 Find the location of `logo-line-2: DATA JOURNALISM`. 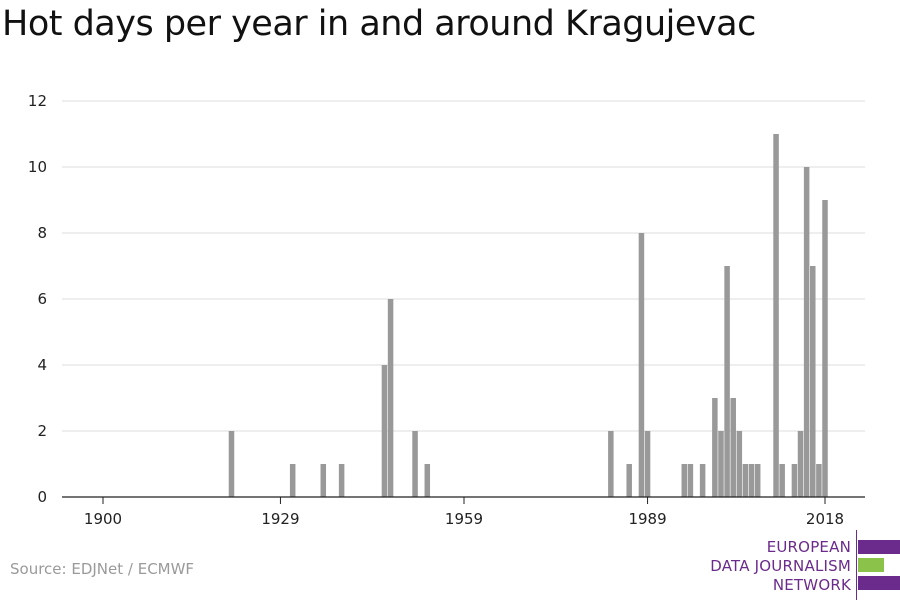

logo-line-2: DATA JOURNALISM is located at coordinates (780, 566).